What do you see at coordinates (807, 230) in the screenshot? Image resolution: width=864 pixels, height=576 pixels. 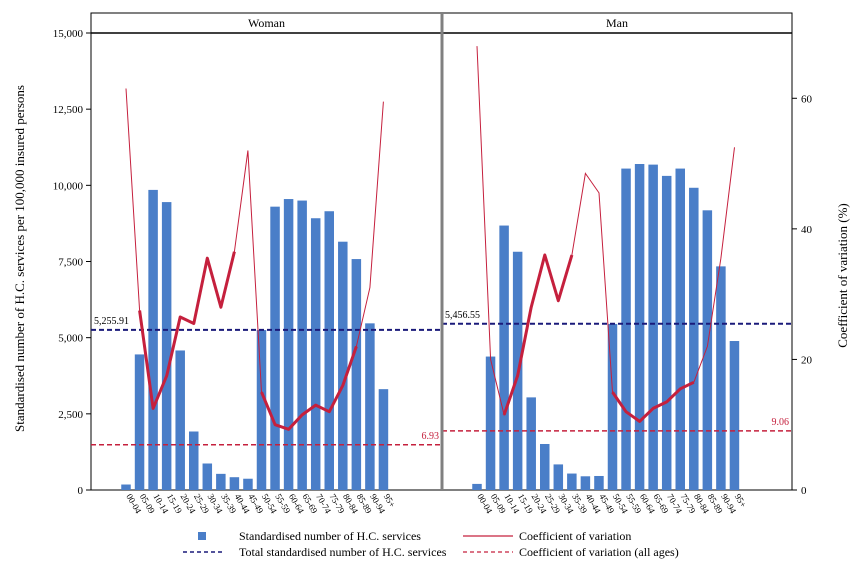 I see `y-right-tick-label: 40` at bounding box center [807, 230].